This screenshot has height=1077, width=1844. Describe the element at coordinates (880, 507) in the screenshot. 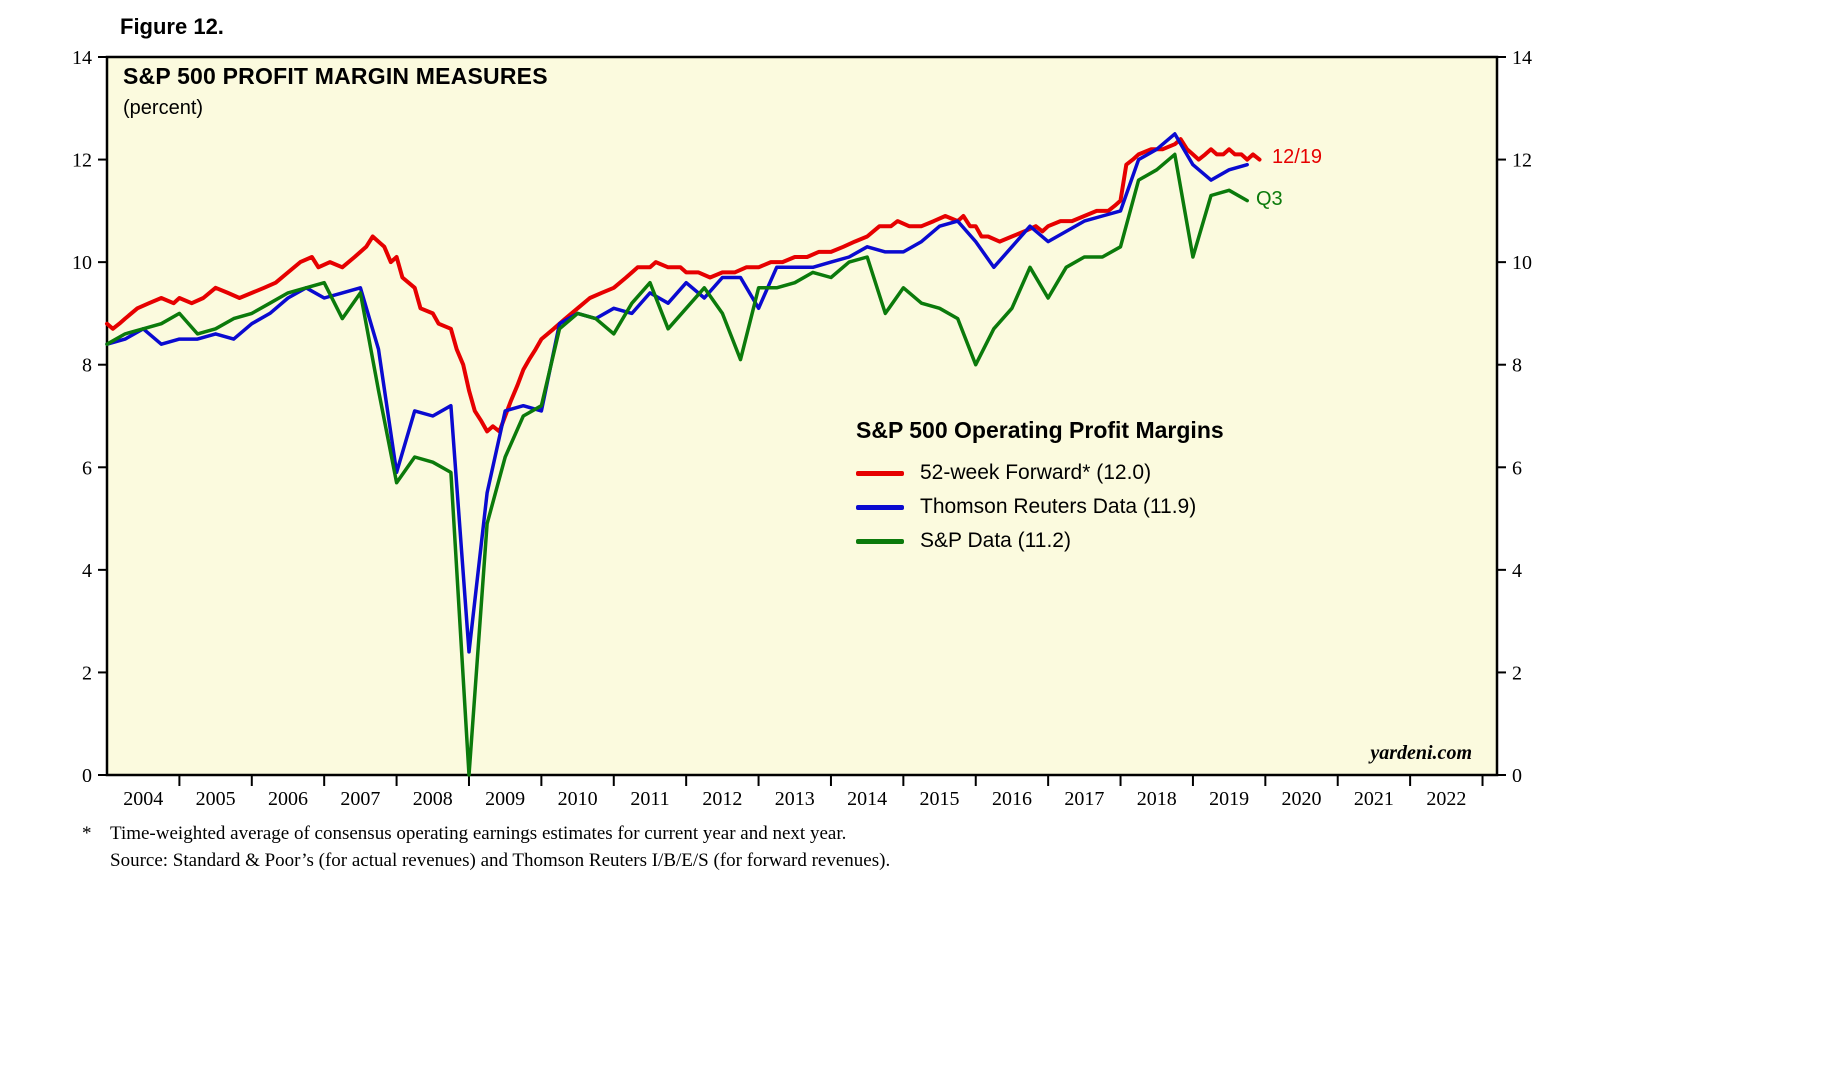

I see `thomson-reuters-line-swatch` at that location.